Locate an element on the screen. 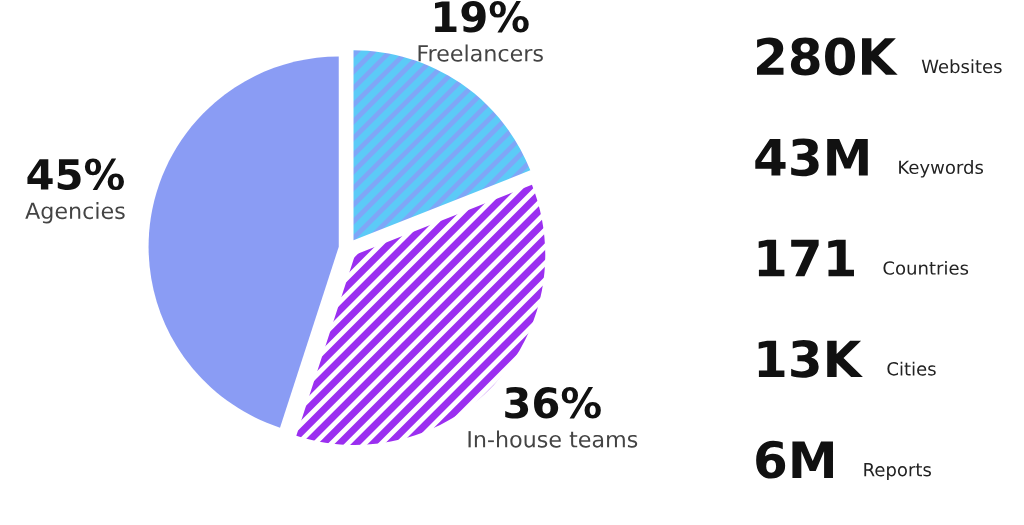  slice-label: Freelancers is located at coordinates (480, 53).